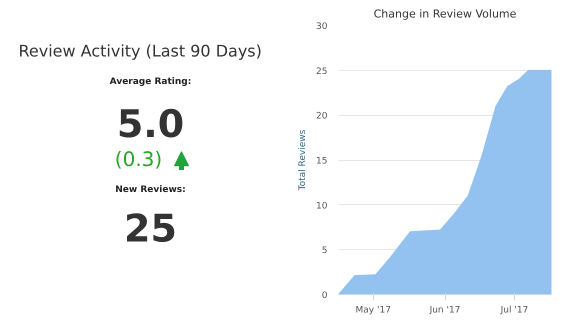 This screenshot has height=324, width=565. I want to click on x-tick-label: May '17, so click(373, 311).